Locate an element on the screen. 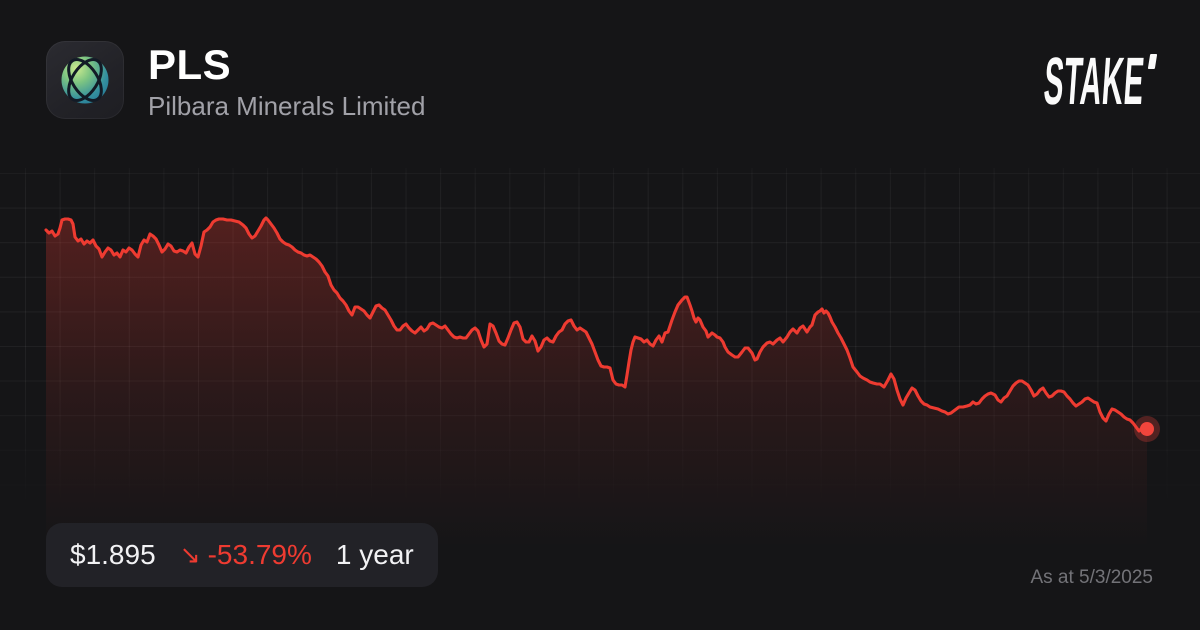 Image resolution: width=1200 pixels, height=630 pixels. price-value: $1.895 is located at coordinates (113, 554).